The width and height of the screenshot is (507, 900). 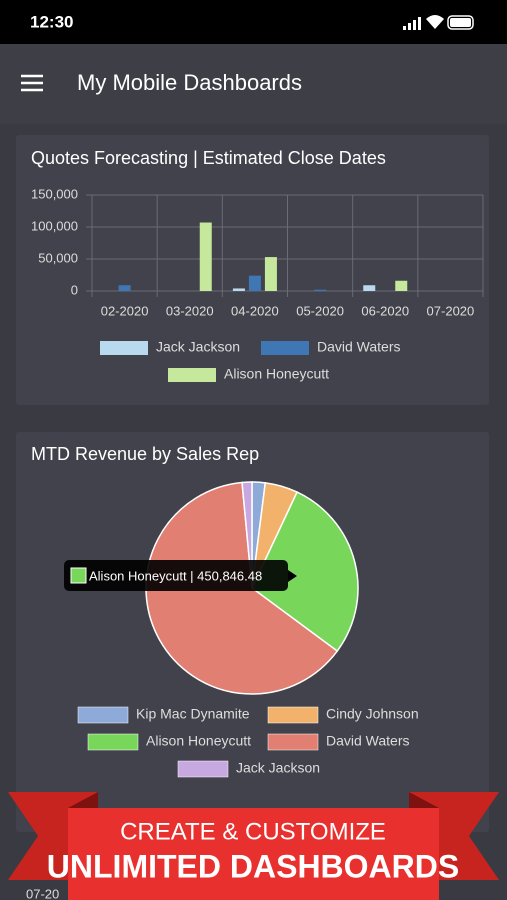 What do you see at coordinates (253, 22) in the screenshot?
I see `status-bar` at bounding box center [253, 22].